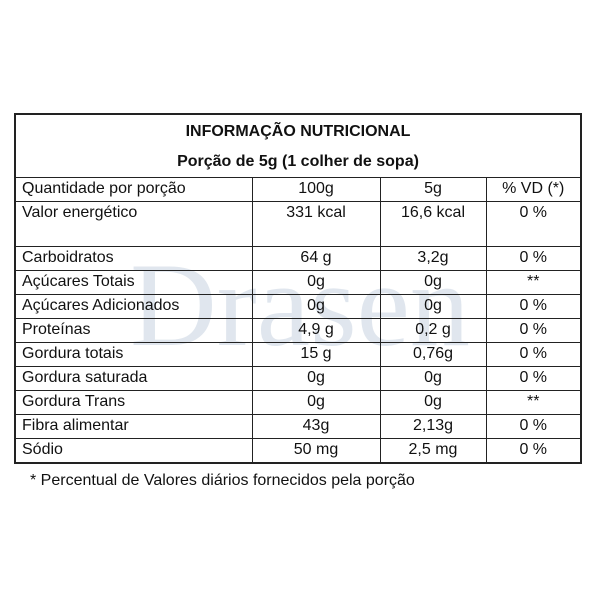 Image resolution: width=592 pixels, height=592 pixels. Describe the element at coordinates (134, 258) in the screenshot. I see `nutrient-name: Carboidratos` at that location.